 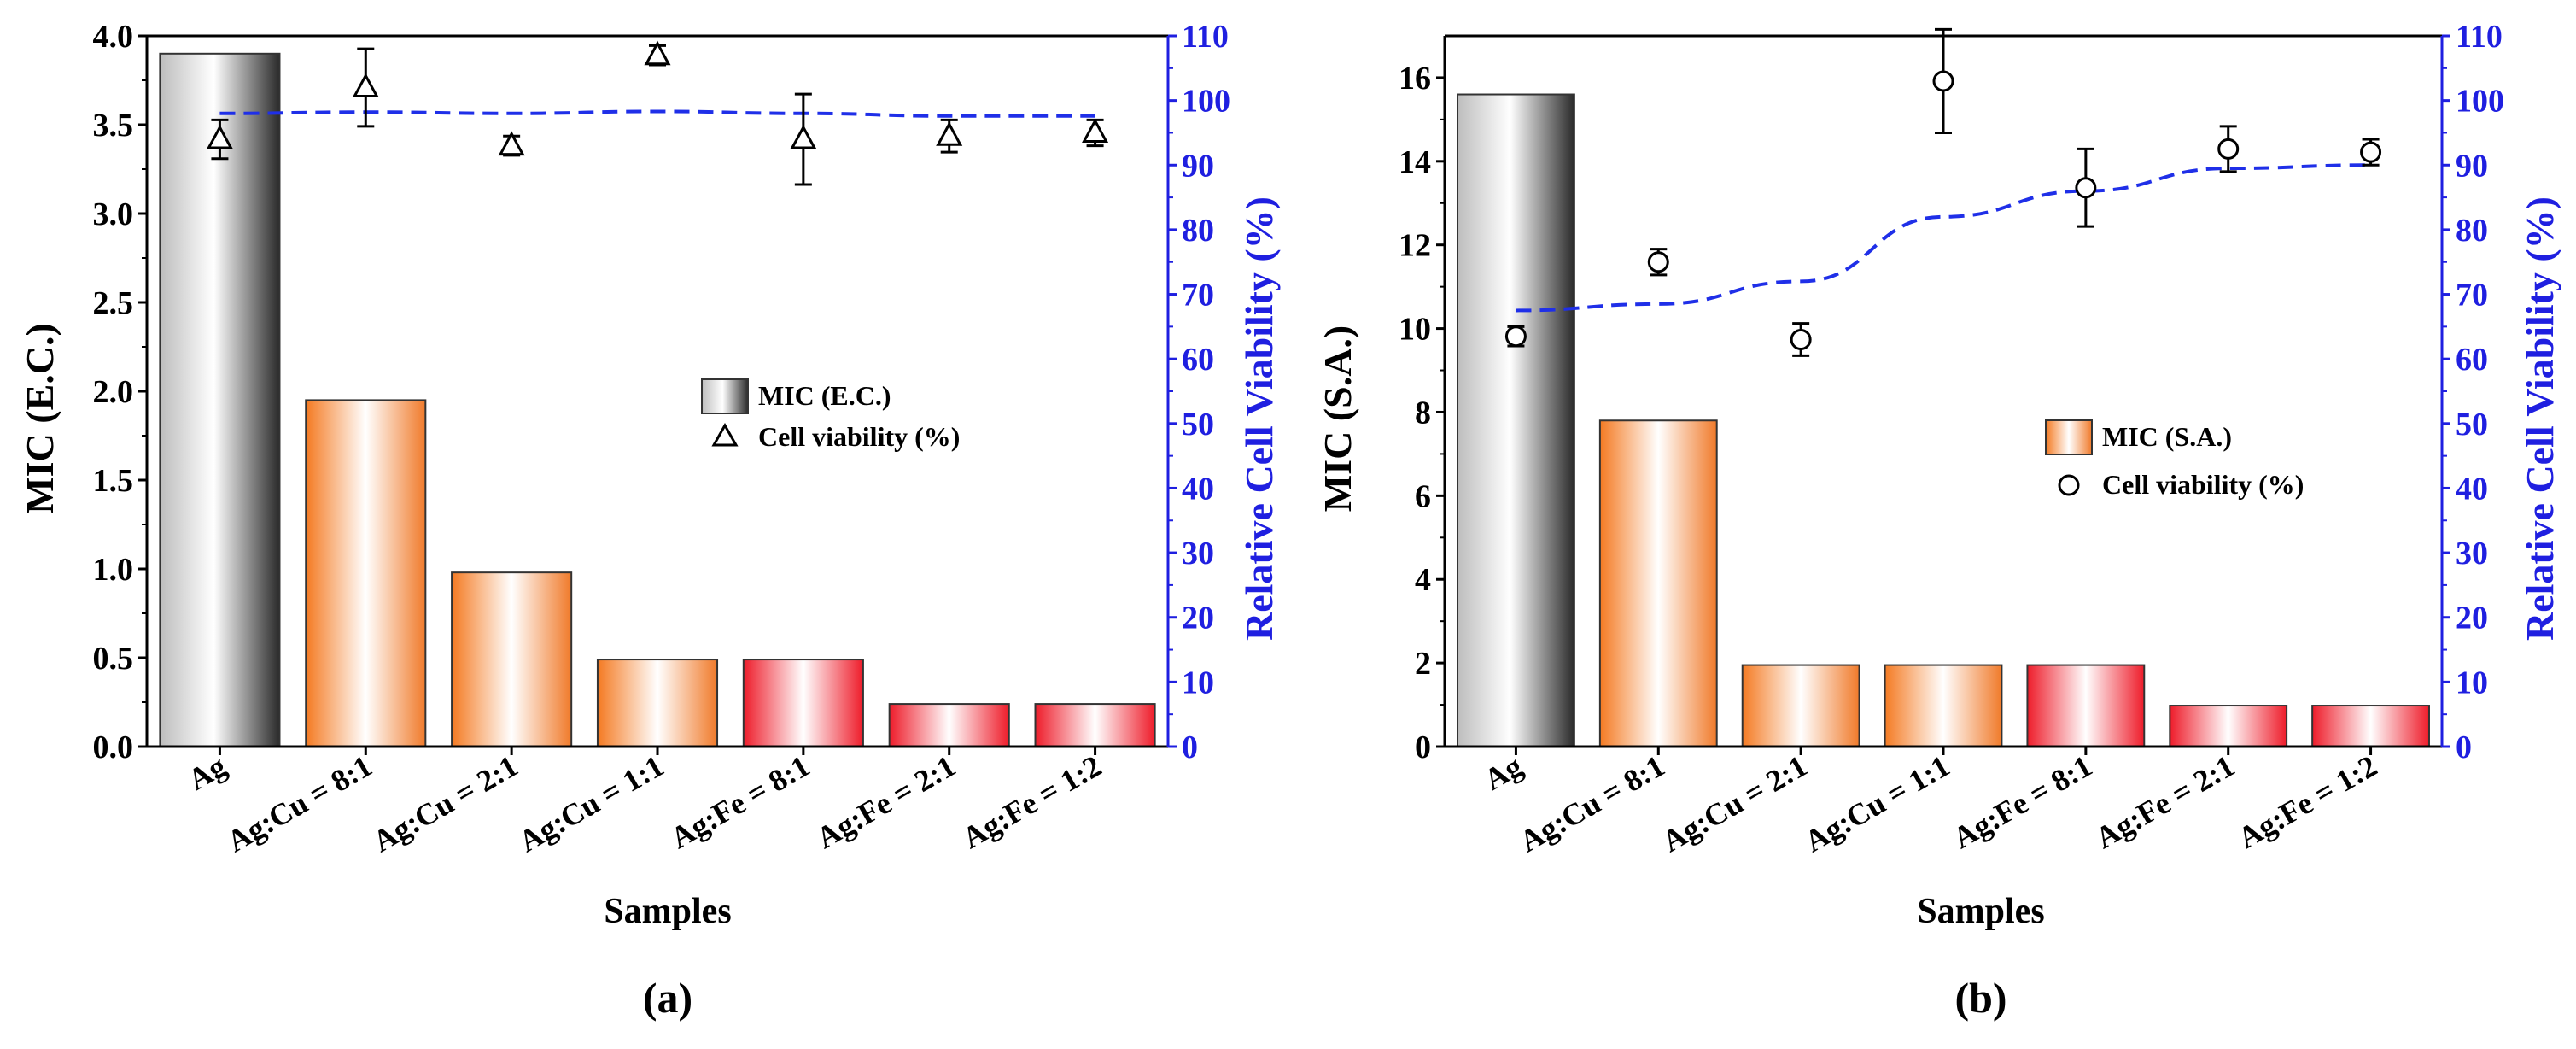 I want to click on legend-marker-circle-icon, so click(x=2069, y=485).